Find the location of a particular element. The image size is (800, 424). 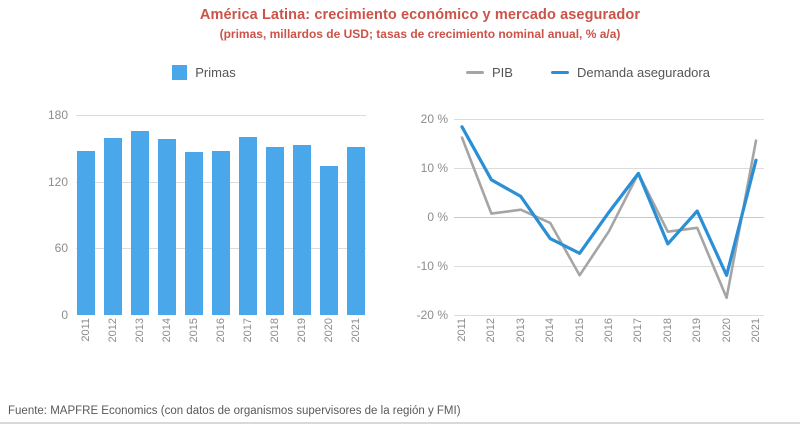

line-chart-legend: PIB Demanda aseguradora is located at coordinates (588, 72).